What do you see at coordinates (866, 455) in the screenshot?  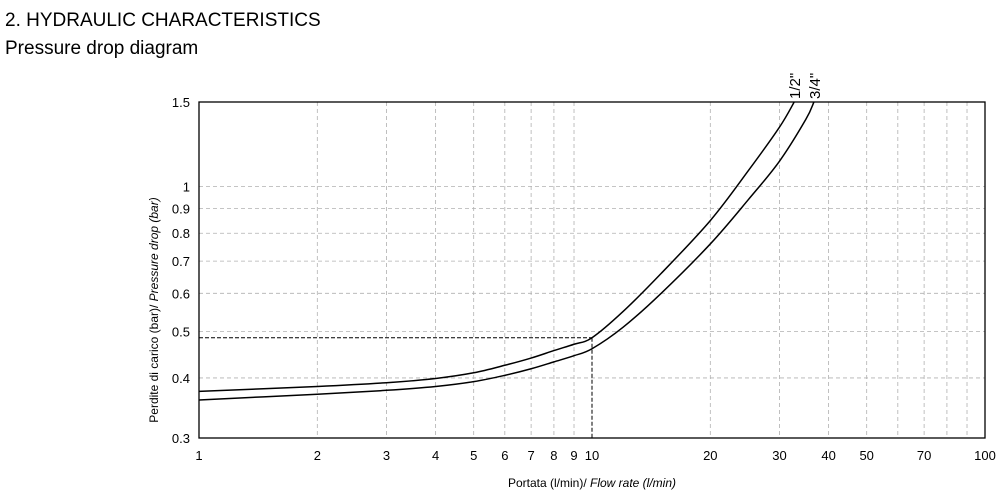 I see `x-tick-label: 50` at bounding box center [866, 455].